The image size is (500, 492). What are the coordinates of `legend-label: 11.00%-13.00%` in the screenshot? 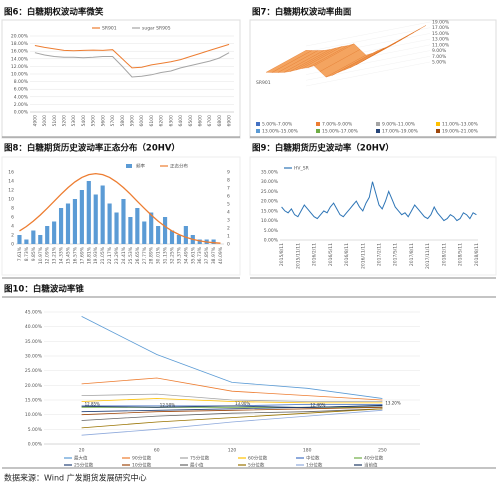 It's located at (460, 125).